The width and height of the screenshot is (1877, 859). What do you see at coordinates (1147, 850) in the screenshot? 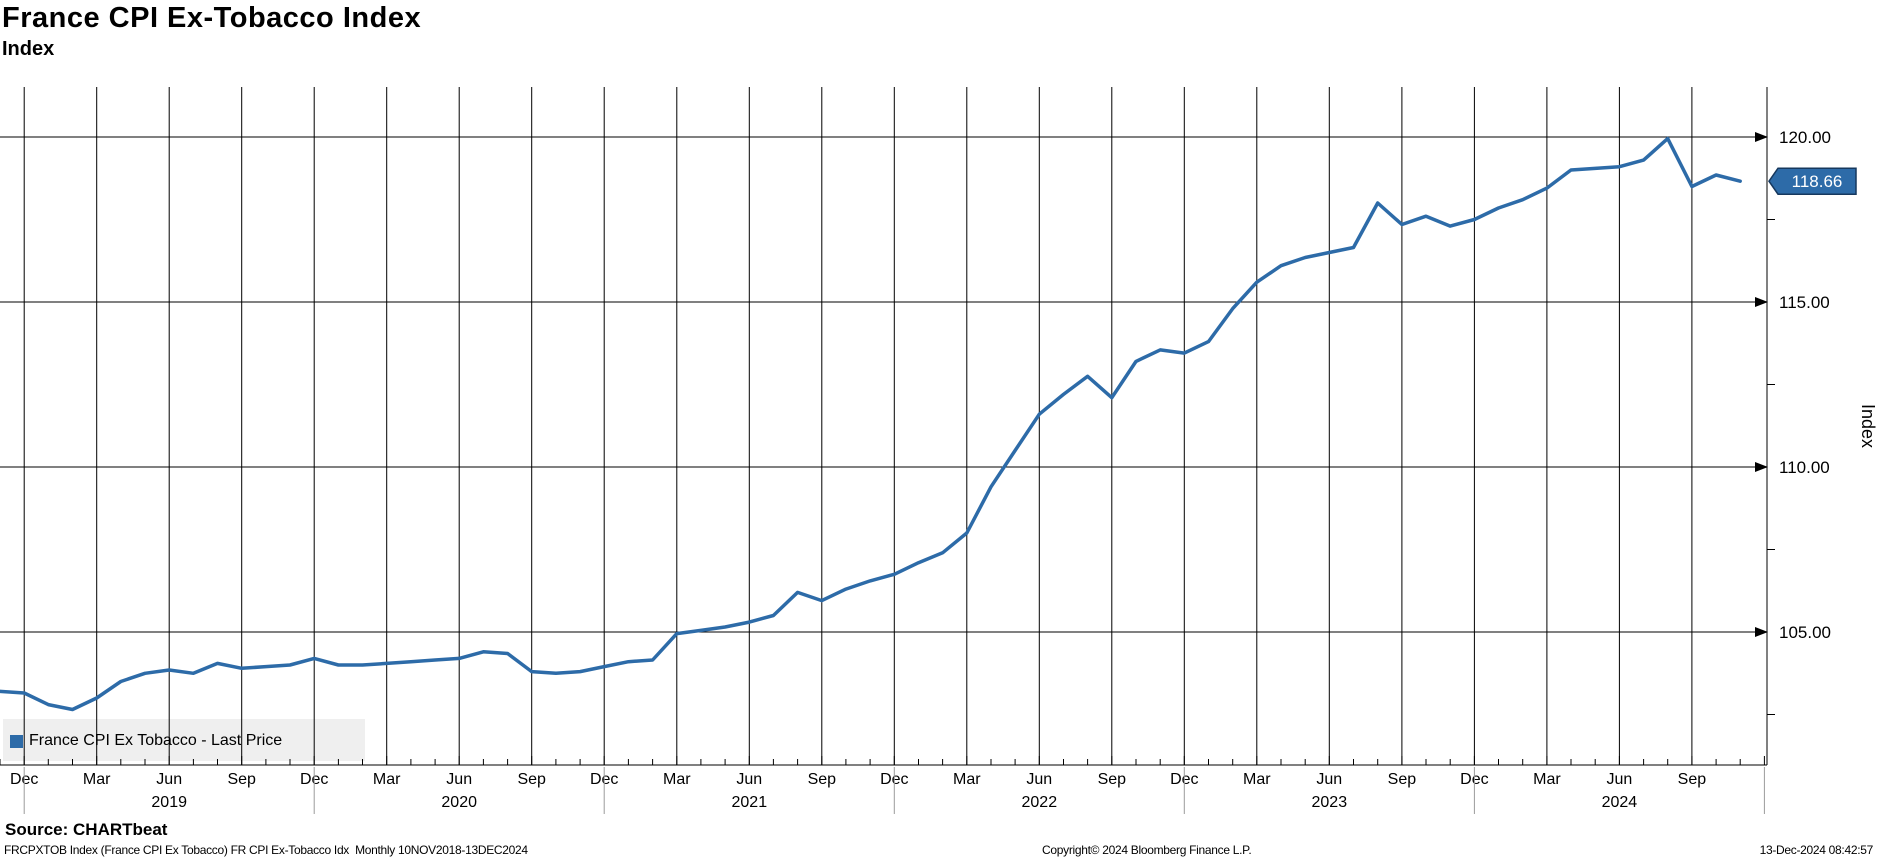
I see `footer-copyright: Copyright© 2024 Bloomberg Finance L.P.` at bounding box center [1147, 850].